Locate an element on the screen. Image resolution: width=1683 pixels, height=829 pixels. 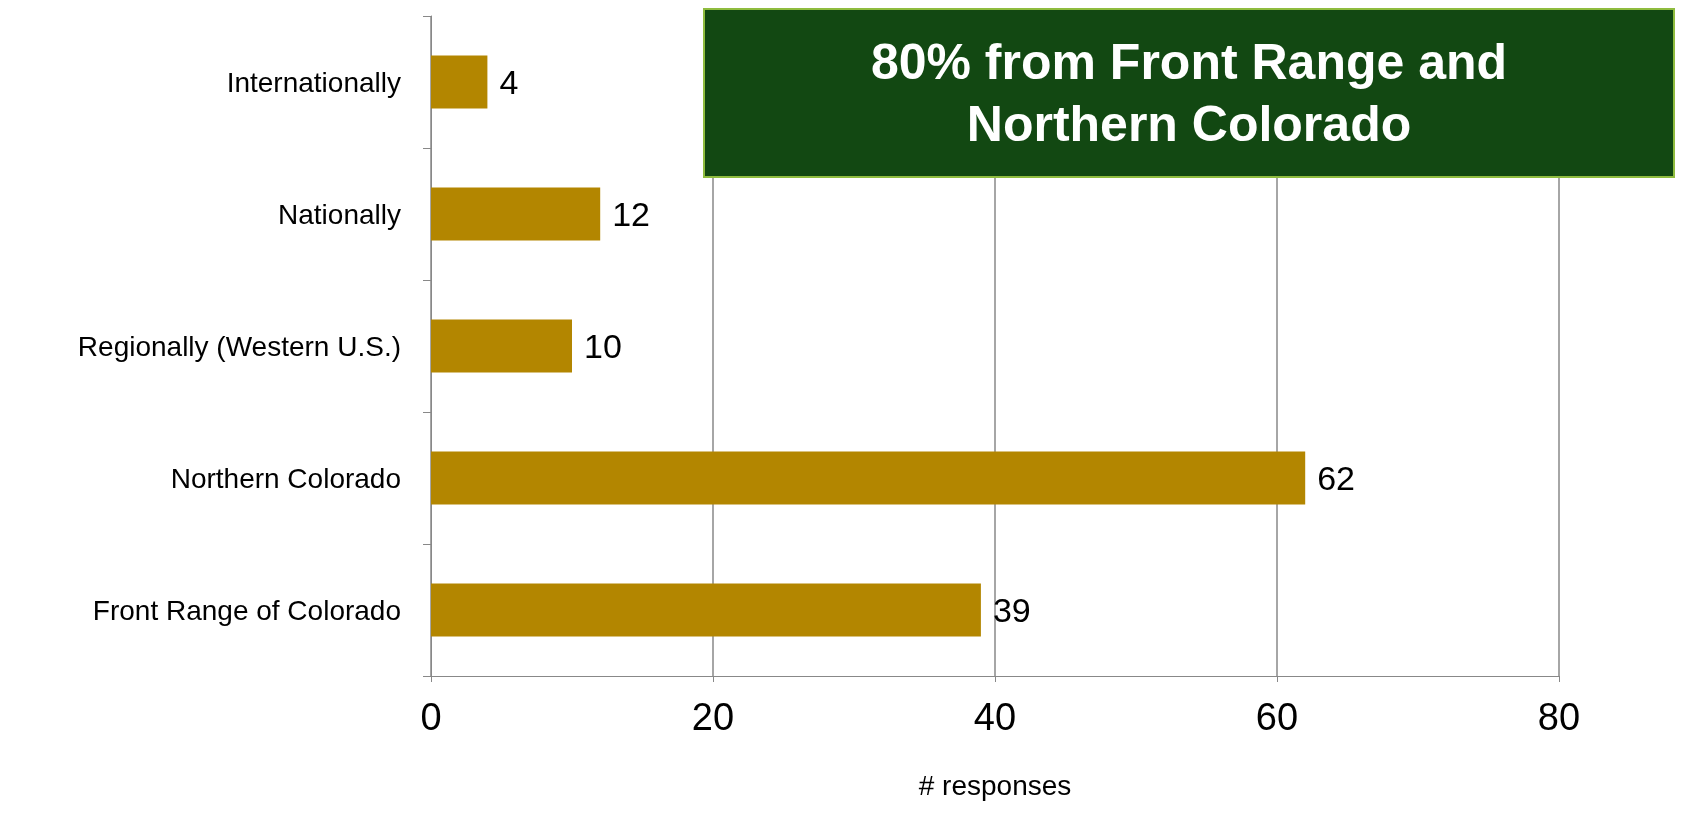
x-tick-label: 40 is located at coordinates (995, 717).